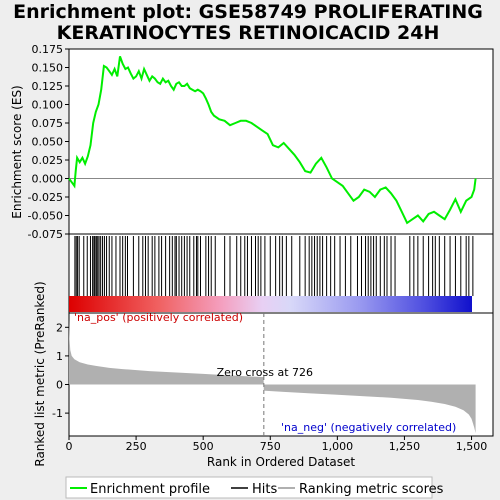  I want to click on x-axis-ticks: 0 250 500 750 1,000 1,250 1,500, so click(277, 444).